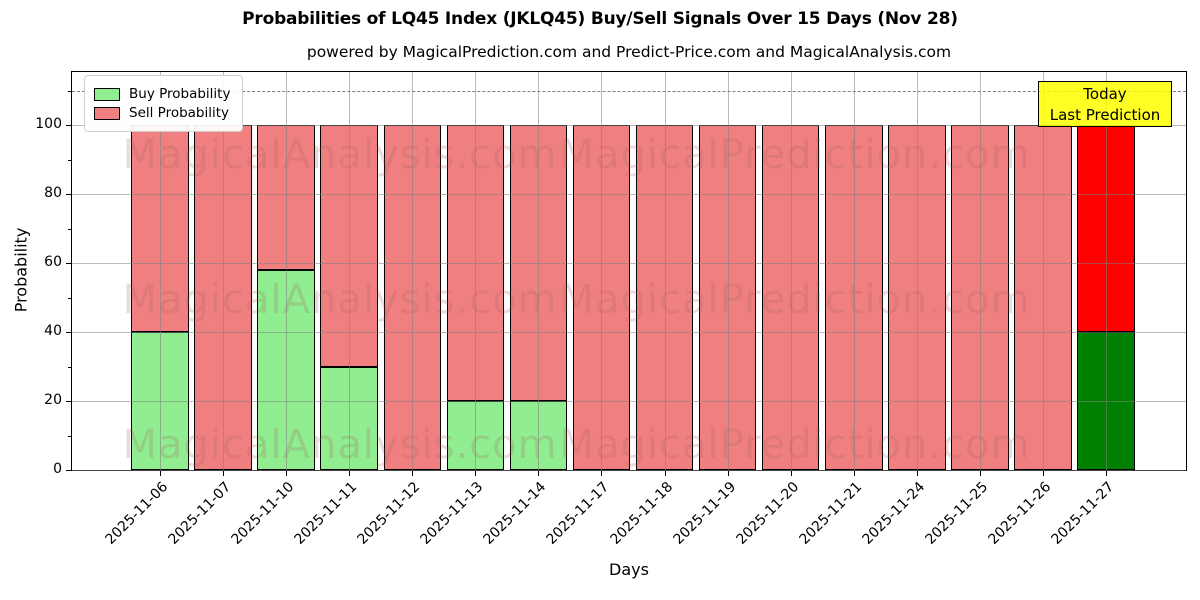  I want to click on annotation-line-1: Today, so click(1105, 94).